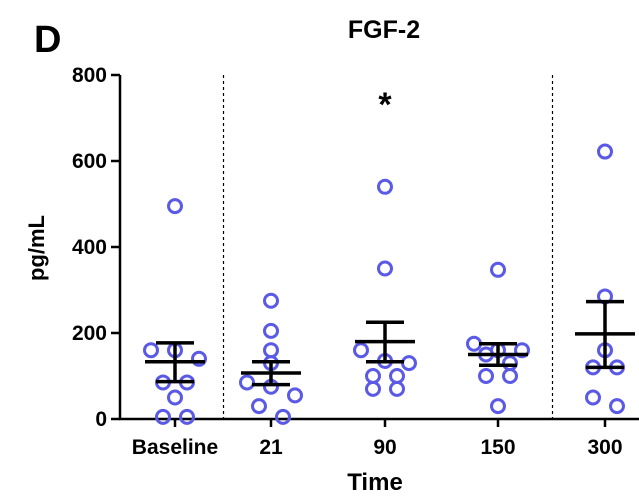 The image size is (639, 498). What do you see at coordinates (89, 75) in the screenshot?
I see `y-tick-label: 800` at bounding box center [89, 75].